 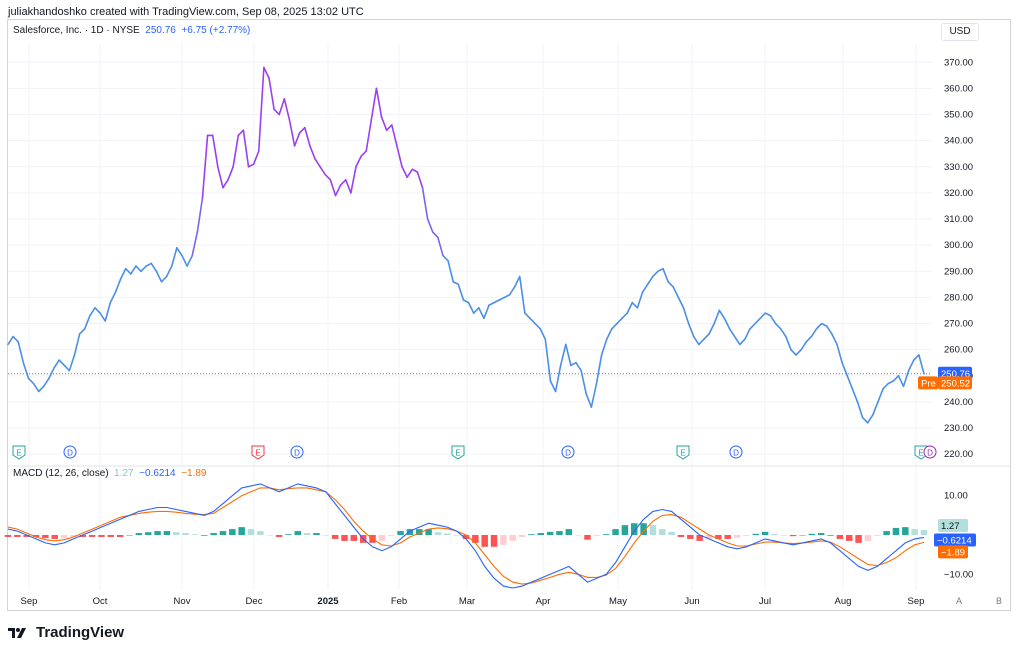 What do you see at coordinates (958, 428) in the screenshot?
I see `price-tick-label: 230.00` at bounding box center [958, 428].